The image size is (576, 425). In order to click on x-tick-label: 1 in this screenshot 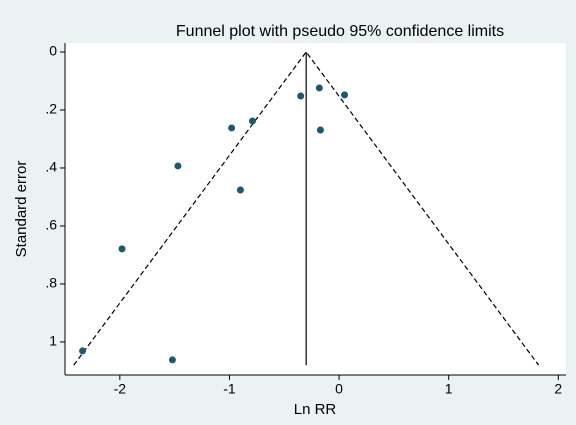, I will do `click(449, 389)`.